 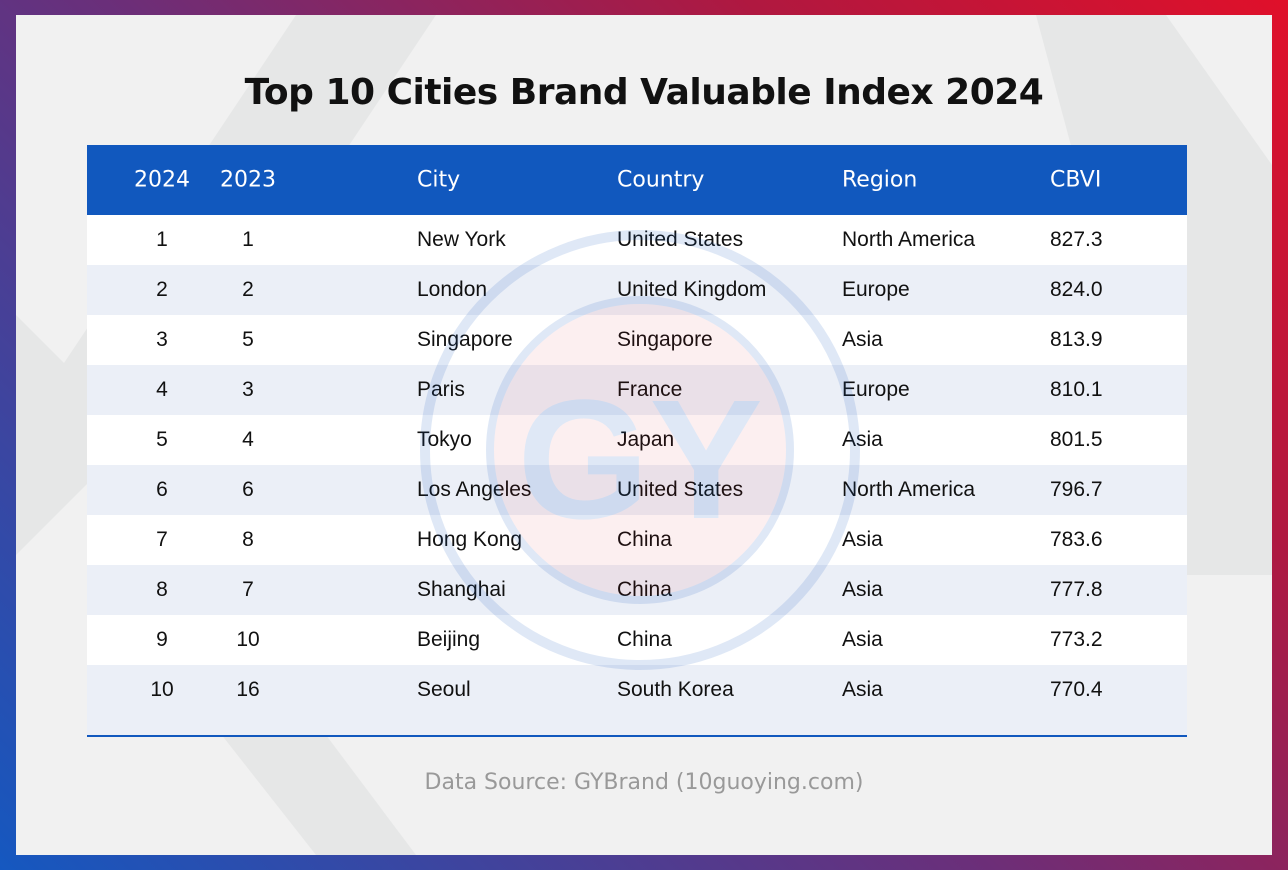 I want to click on cbvi-value: 773.2, so click(x=1076, y=639).